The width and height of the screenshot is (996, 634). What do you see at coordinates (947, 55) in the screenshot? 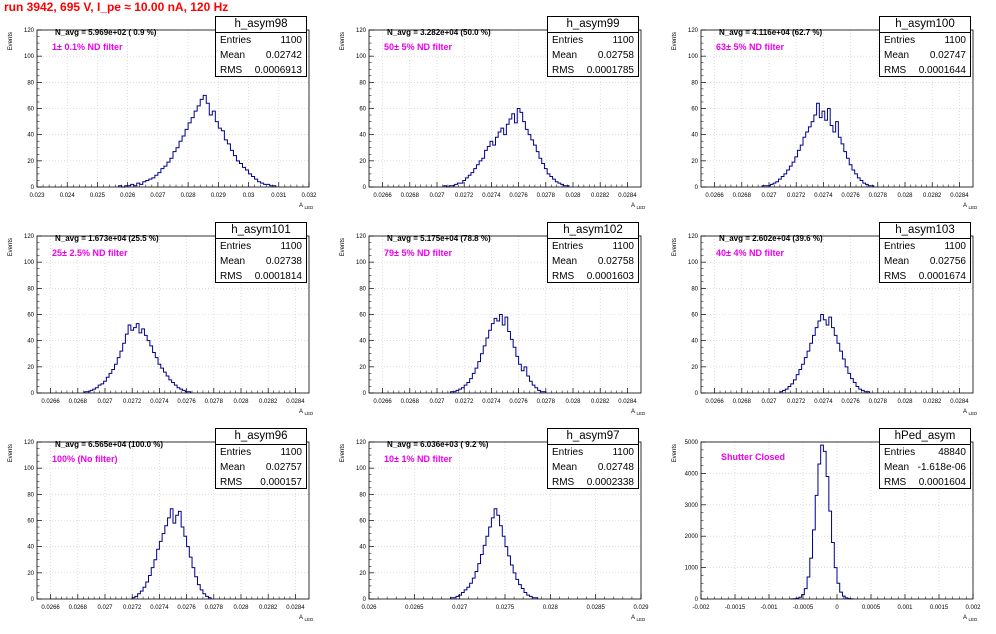
I see `stat-mean-value: 0.02747` at bounding box center [947, 55].